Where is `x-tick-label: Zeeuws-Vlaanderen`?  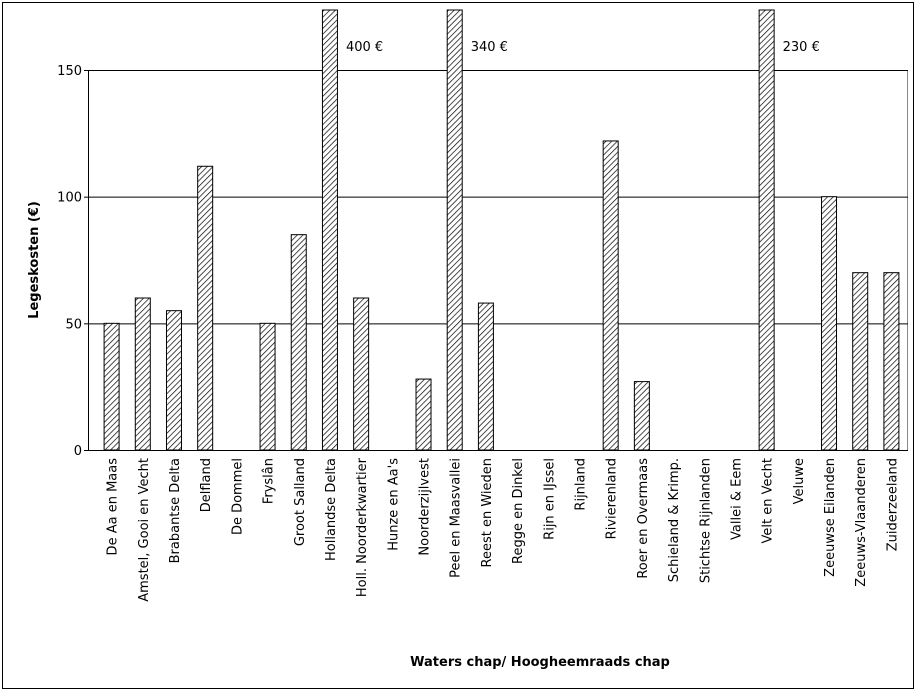
x-tick-label: Zeeuws-Vlaanderen is located at coordinates (861, 522).